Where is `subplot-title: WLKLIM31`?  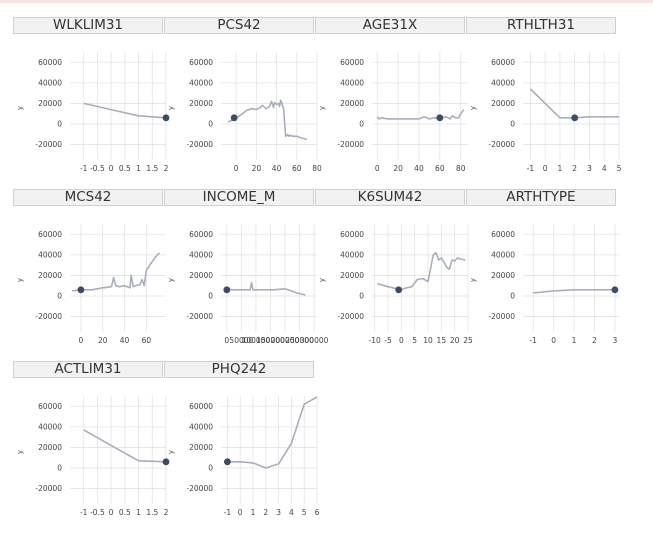 subplot-title: WLKLIM31 is located at coordinates (88, 25).